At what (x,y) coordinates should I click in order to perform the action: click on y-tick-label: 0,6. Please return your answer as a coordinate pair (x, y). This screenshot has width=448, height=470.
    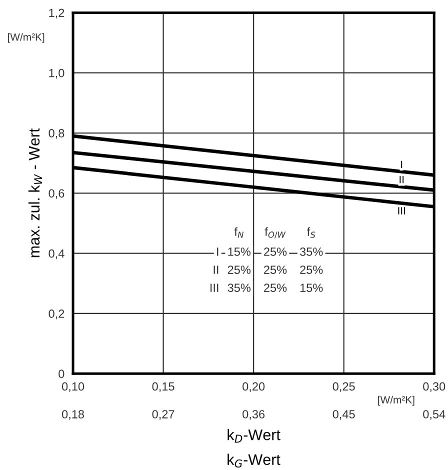
    Looking at the image, I should click on (56, 194).